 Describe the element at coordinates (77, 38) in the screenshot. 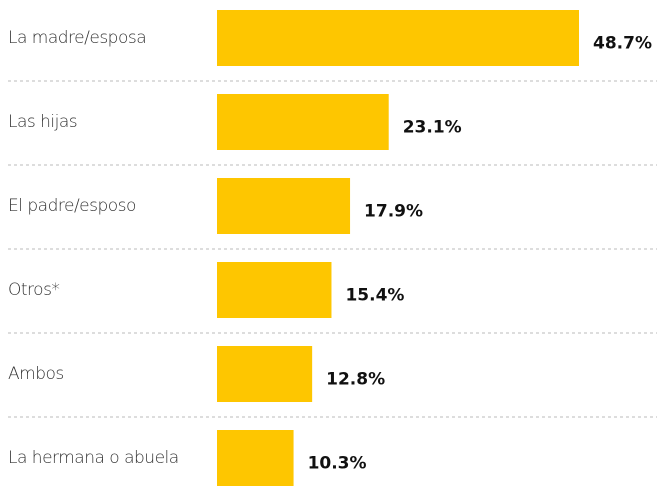

I see `category-label: La madre/esposa` at that location.